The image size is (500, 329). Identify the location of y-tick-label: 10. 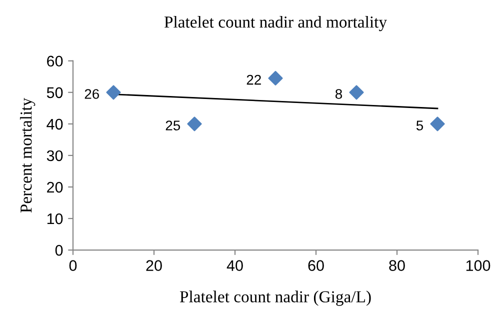
(55, 218).